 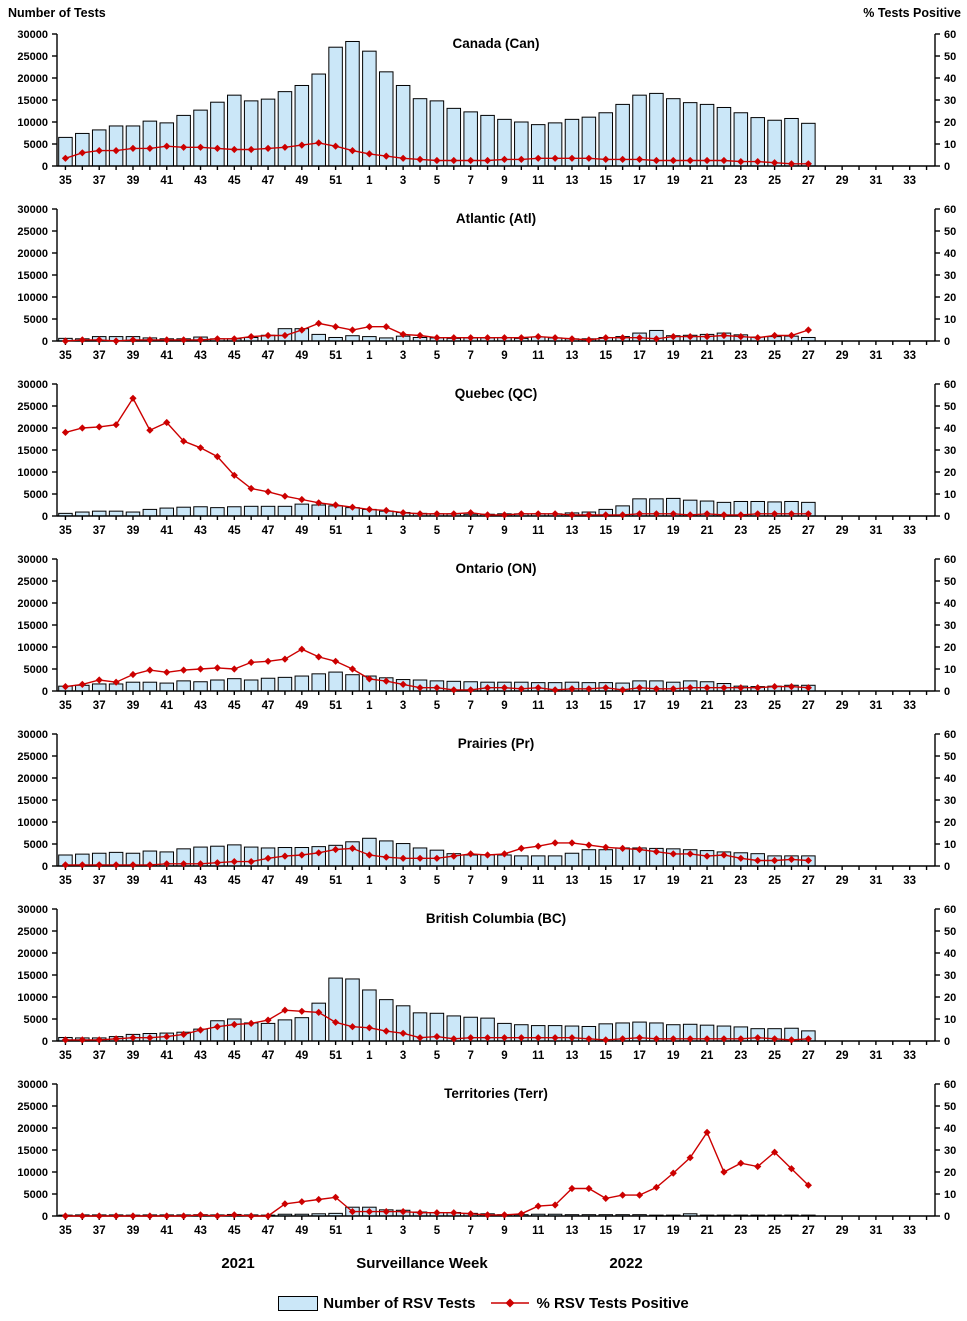 What do you see at coordinates (950, 35) in the screenshot?
I see `svg-text: 60` at bounding box center [950, 35].